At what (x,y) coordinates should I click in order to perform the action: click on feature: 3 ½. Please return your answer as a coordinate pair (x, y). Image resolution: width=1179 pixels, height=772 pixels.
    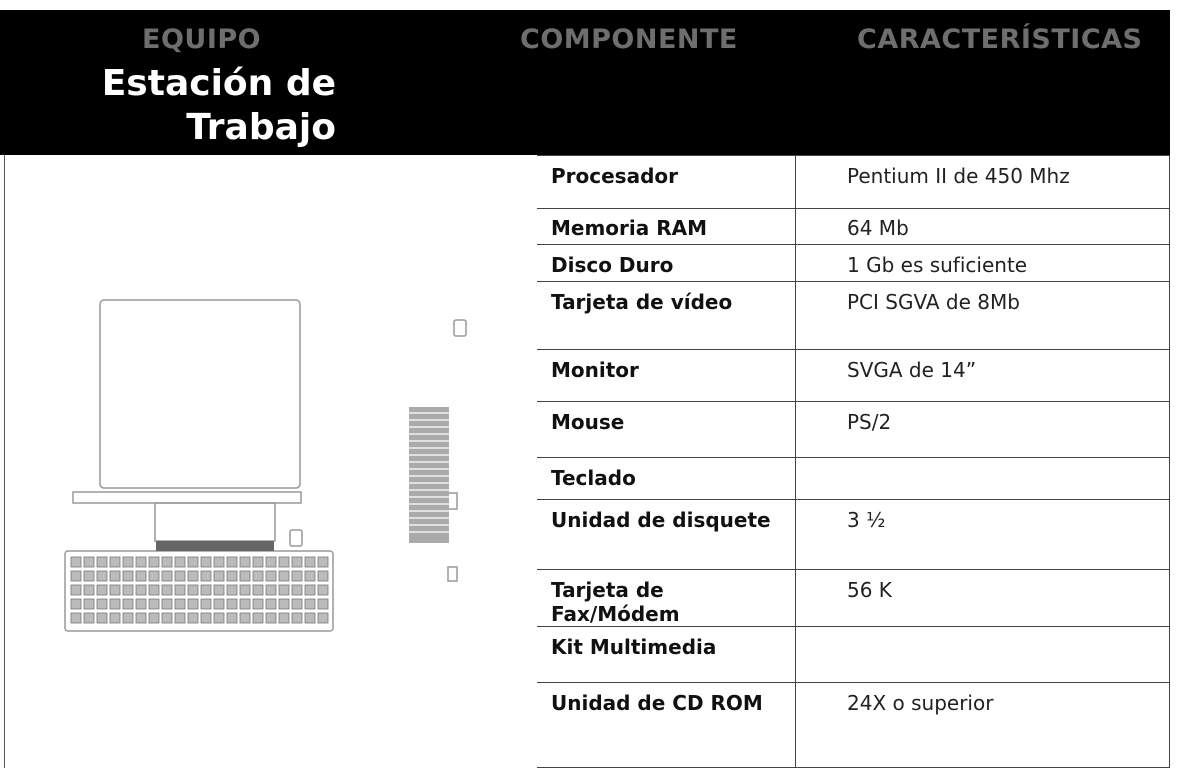
    Looking at the image, I should click on (866, 520).